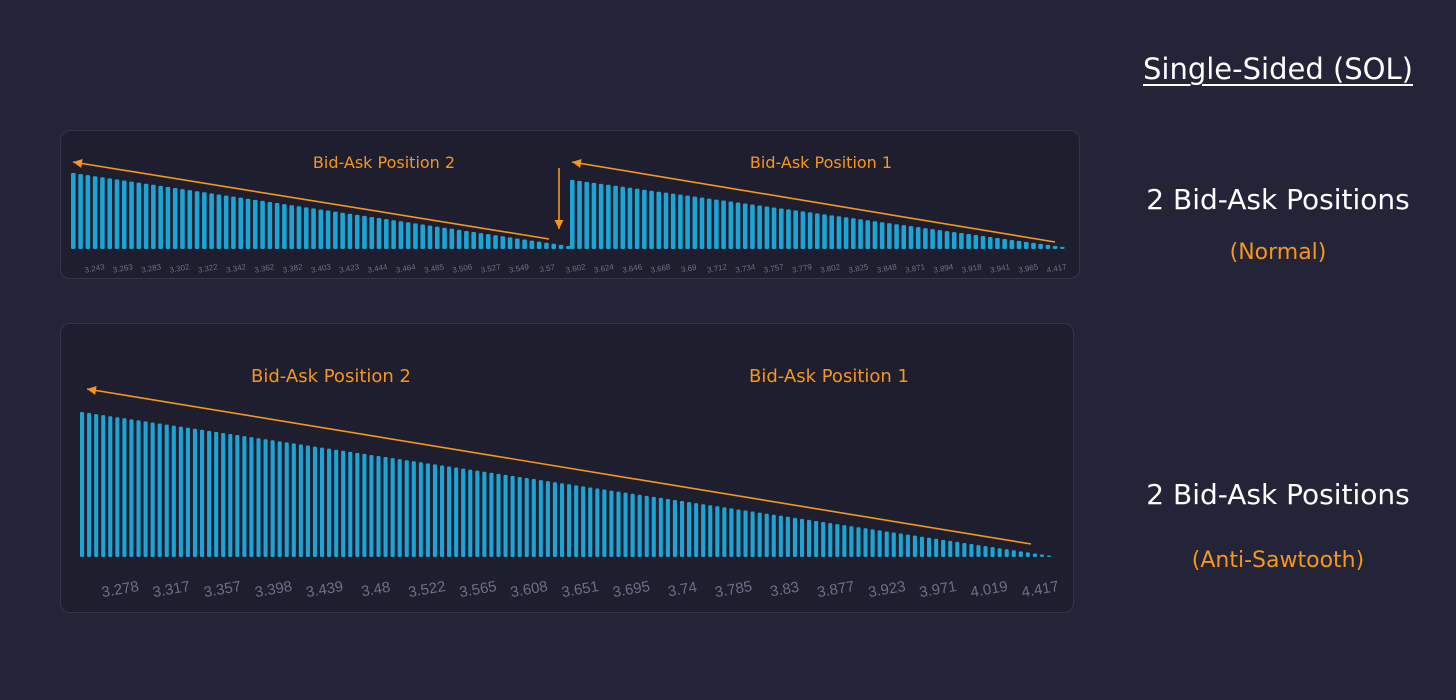 This screenshot has width=1456, height=700. Describe the element at coordinates (384, 162) in the screenshot. I see `position-2-label: Bid-Ask Position 2` at that location.